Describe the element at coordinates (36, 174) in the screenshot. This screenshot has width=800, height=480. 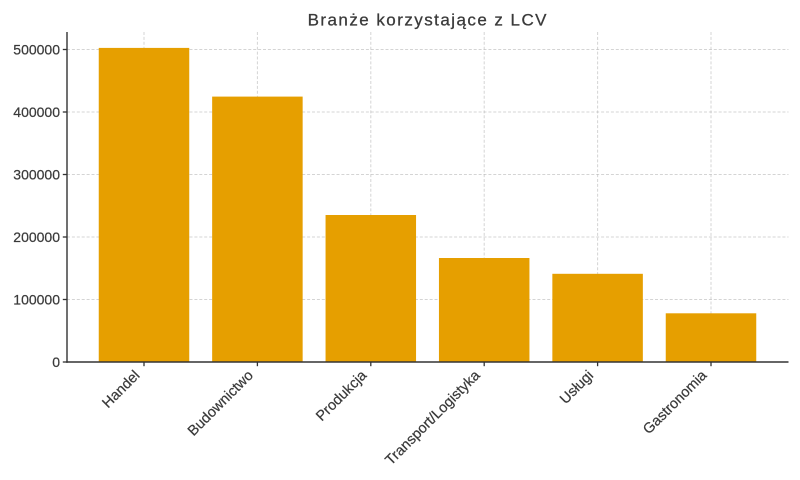
I see `svg-text: 300000` at that location.